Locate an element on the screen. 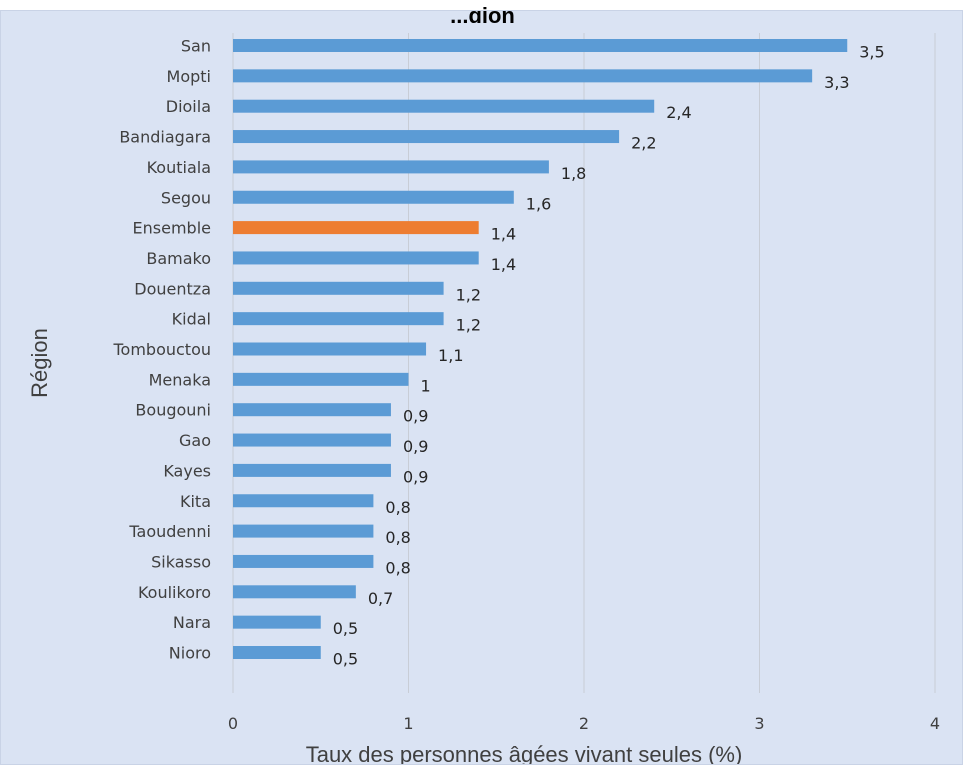 This screenshot has height=765, width=963. y-tick-label: Koulikoro is located at coordinates (174, 592).